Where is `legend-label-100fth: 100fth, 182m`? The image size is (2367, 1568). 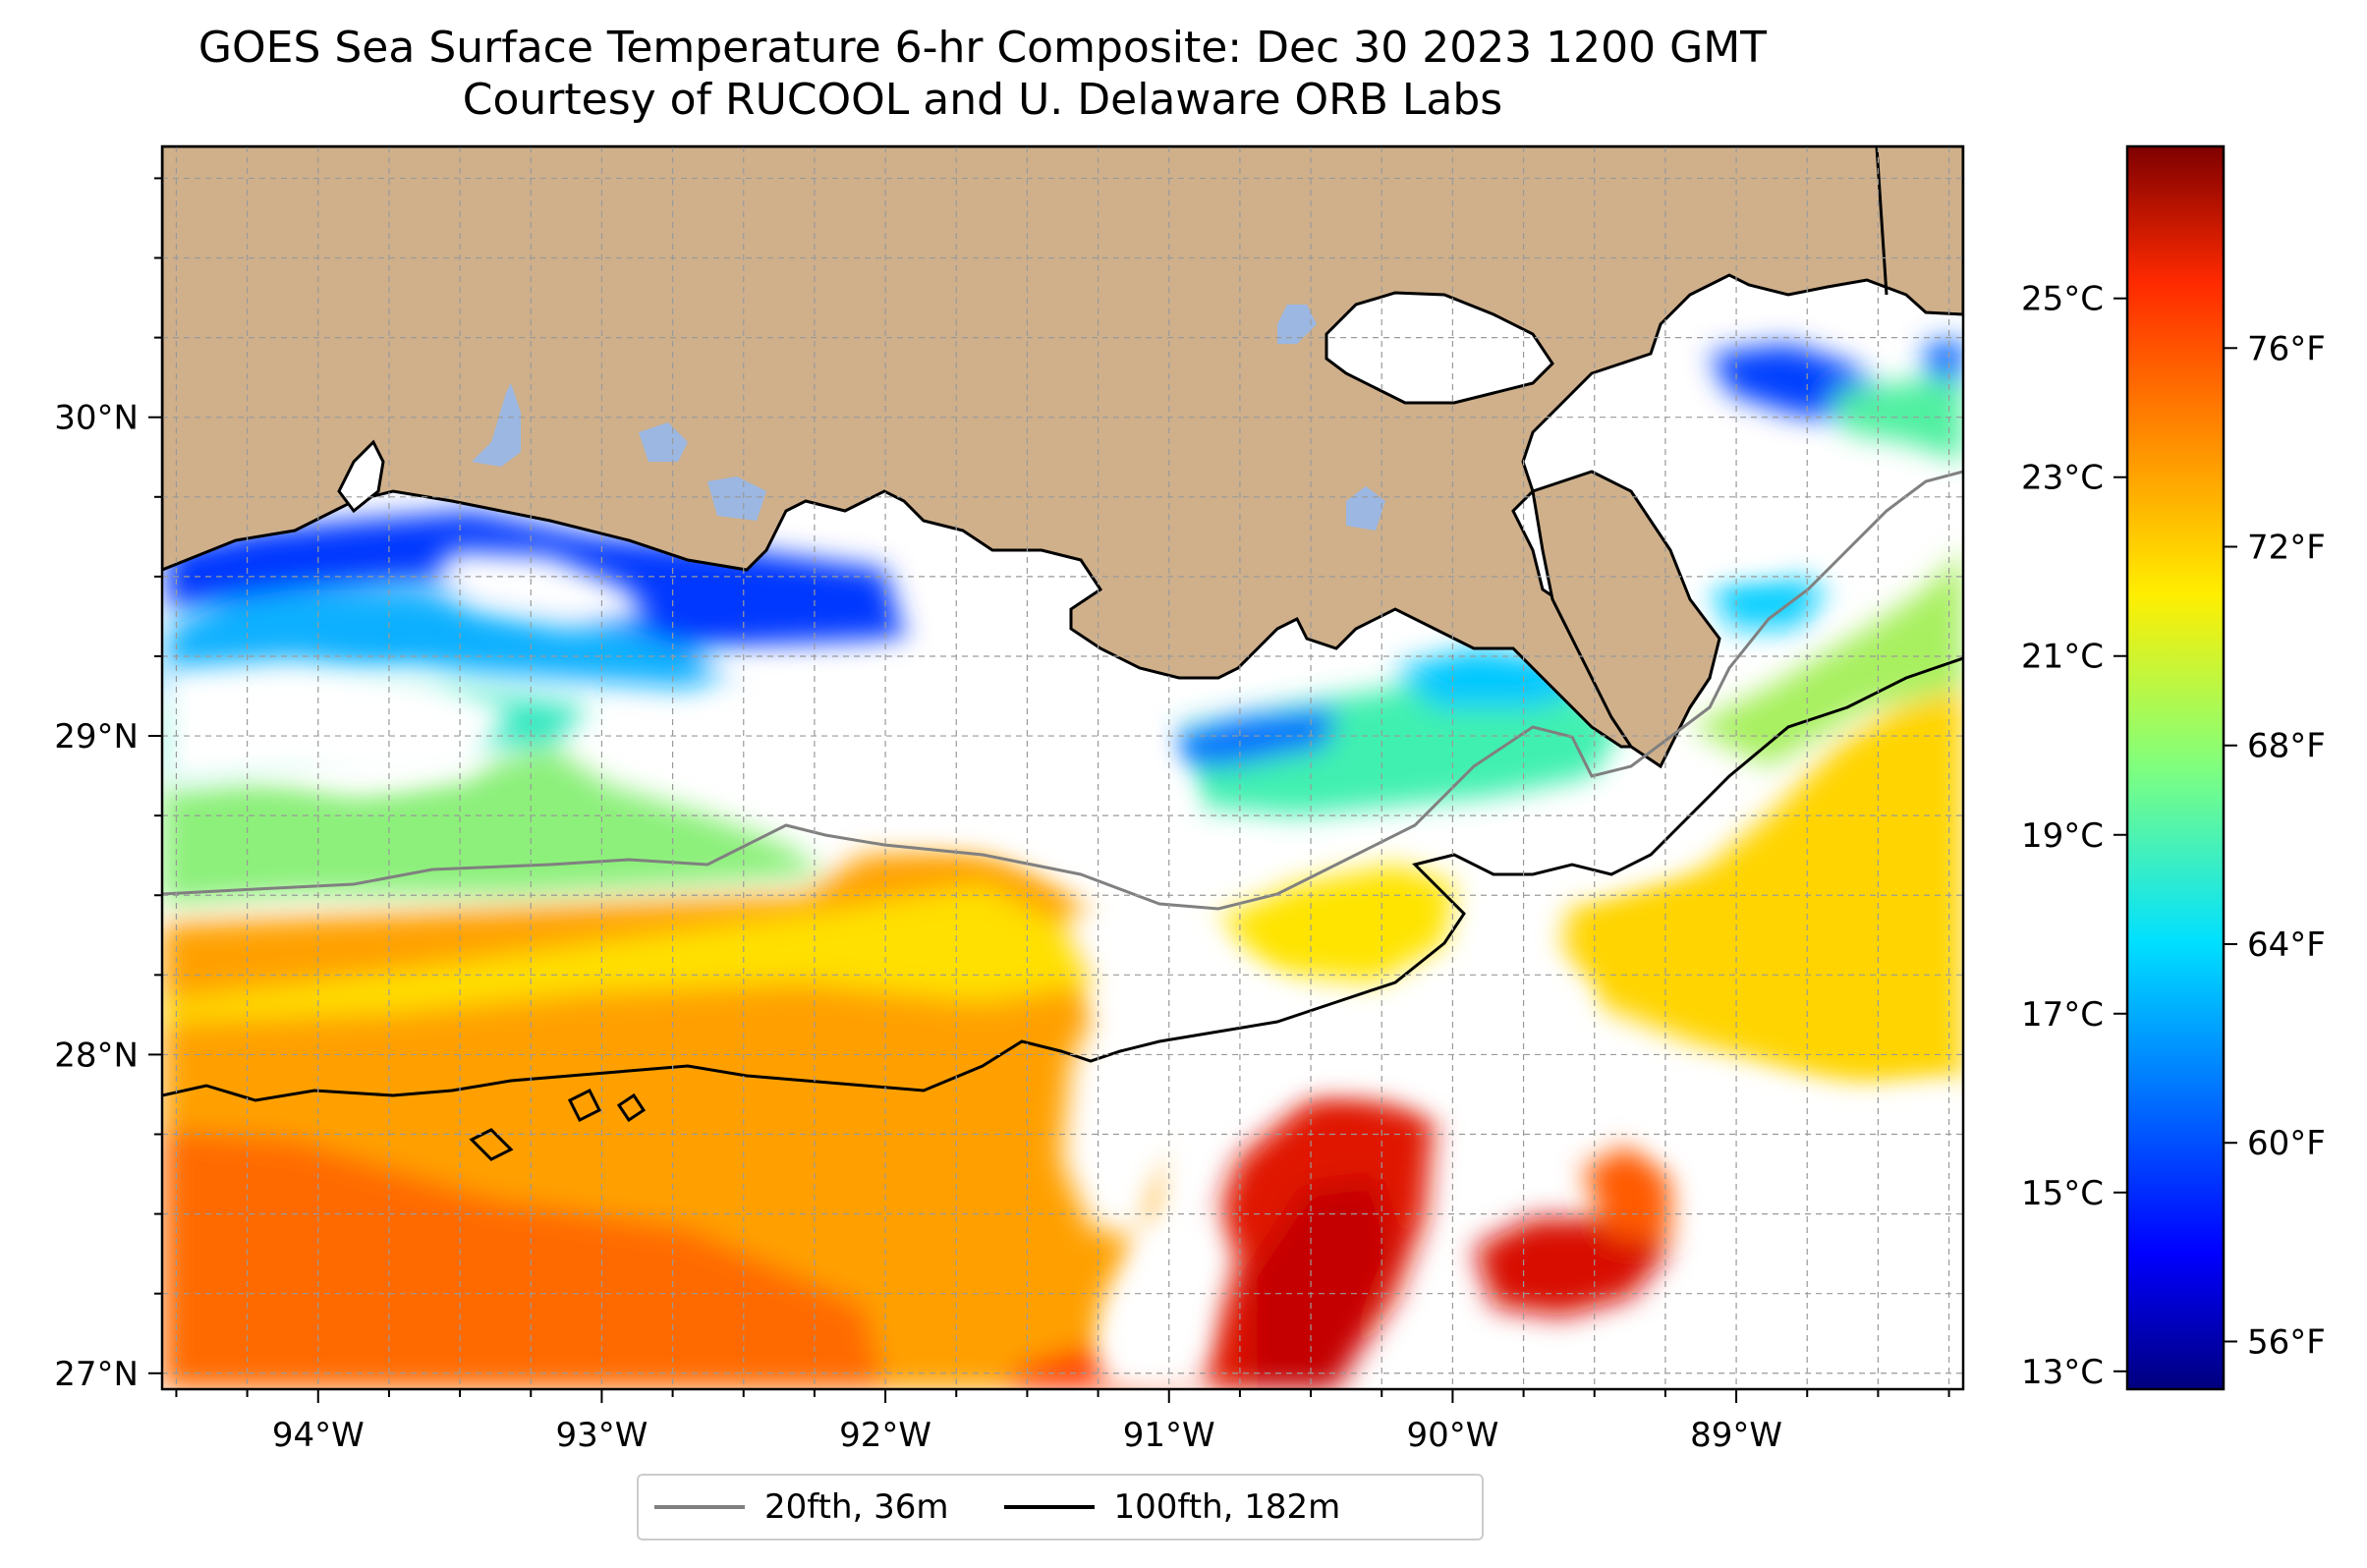
legend-label-100fth: 100fth, 182m is located at coordinates (1227, 1507).